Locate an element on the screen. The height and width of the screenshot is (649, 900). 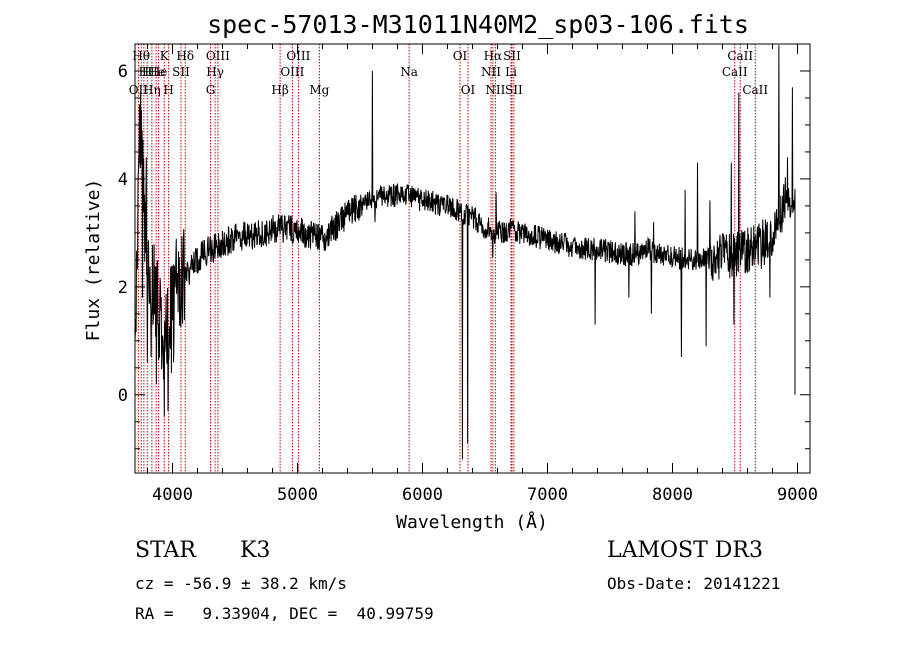
y-tick-label: 4 is located at coordinates (123, 180).